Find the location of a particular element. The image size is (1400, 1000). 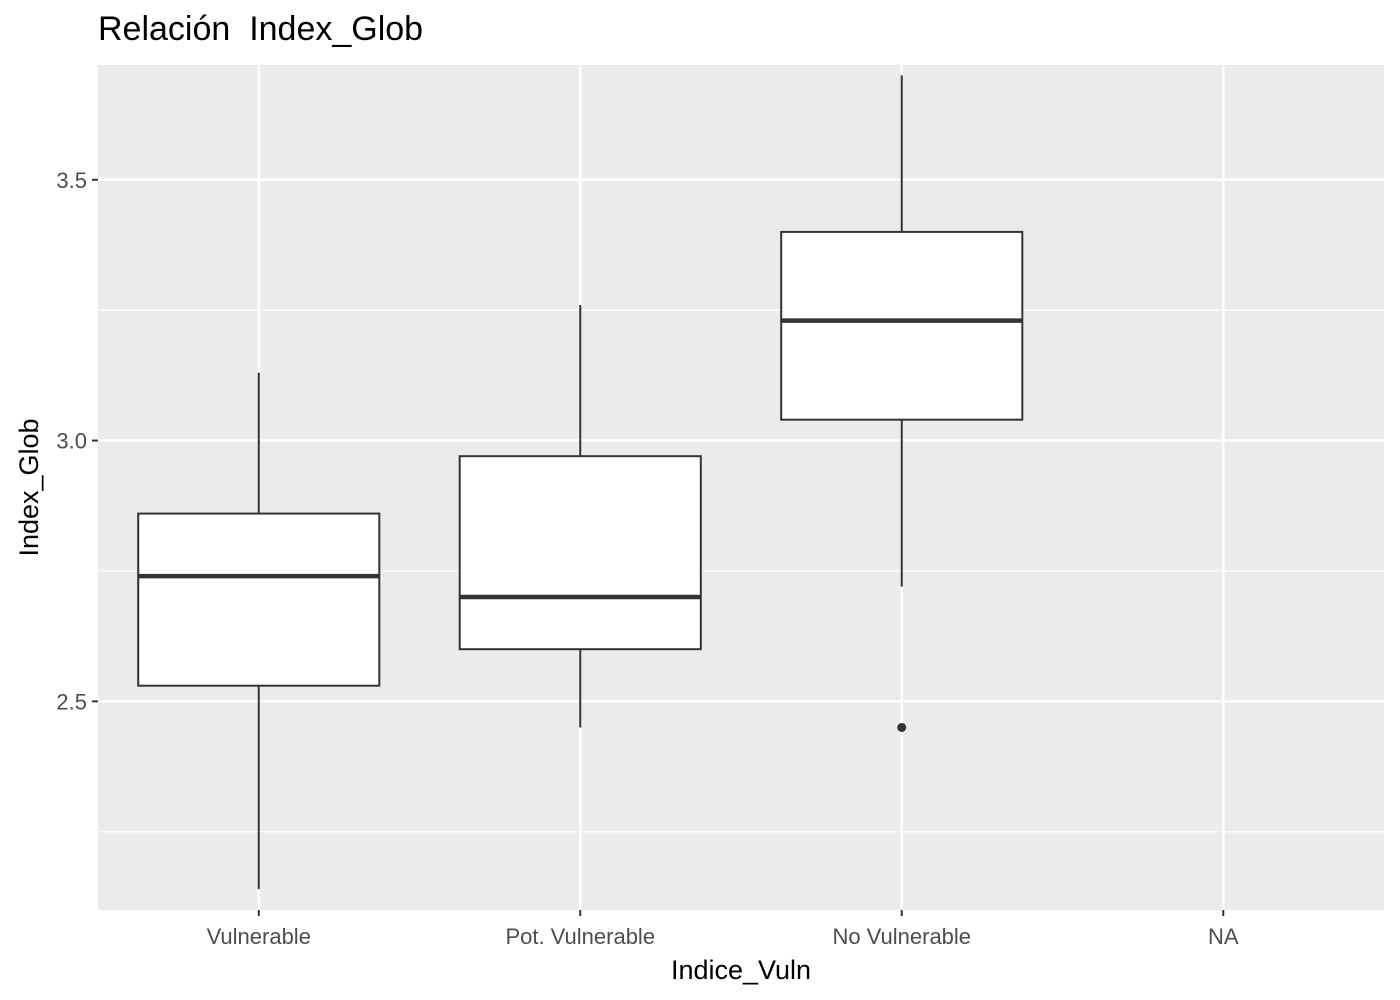

chart-title: Relación Index_Glob is located at coordinates (261, 29).